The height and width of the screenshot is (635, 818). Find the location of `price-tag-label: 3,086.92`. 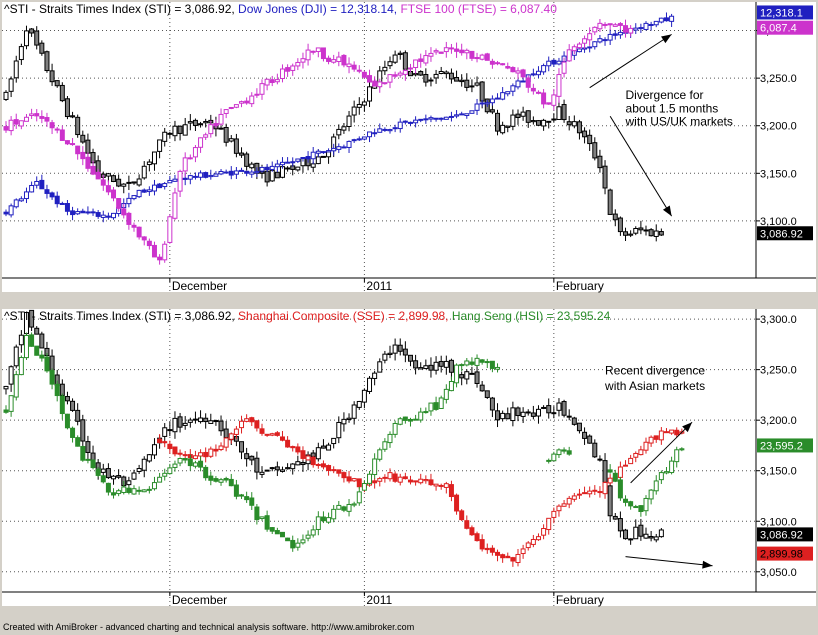

price-tag-label: 3,086.92 is located at coordinates (781, 535).